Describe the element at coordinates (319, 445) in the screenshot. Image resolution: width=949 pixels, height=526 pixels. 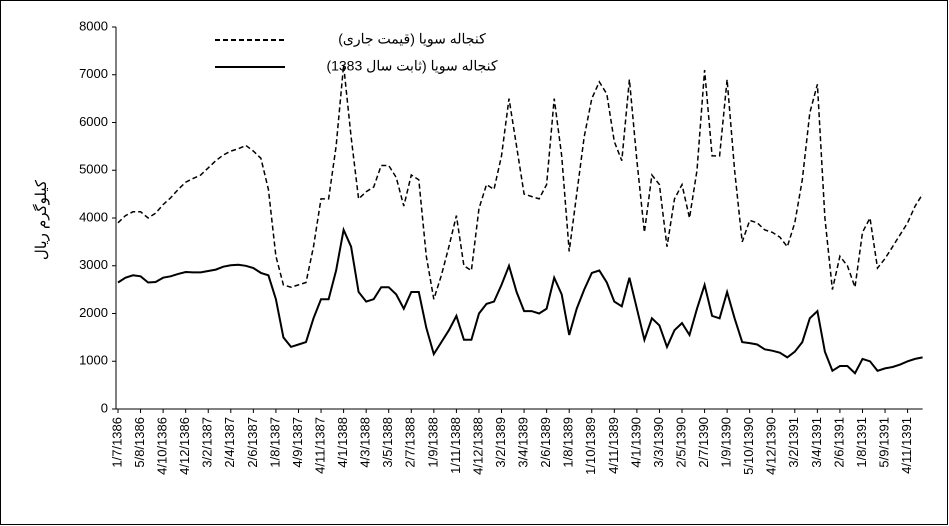
I see `x-tick-label: 4/11/1387` at that location.